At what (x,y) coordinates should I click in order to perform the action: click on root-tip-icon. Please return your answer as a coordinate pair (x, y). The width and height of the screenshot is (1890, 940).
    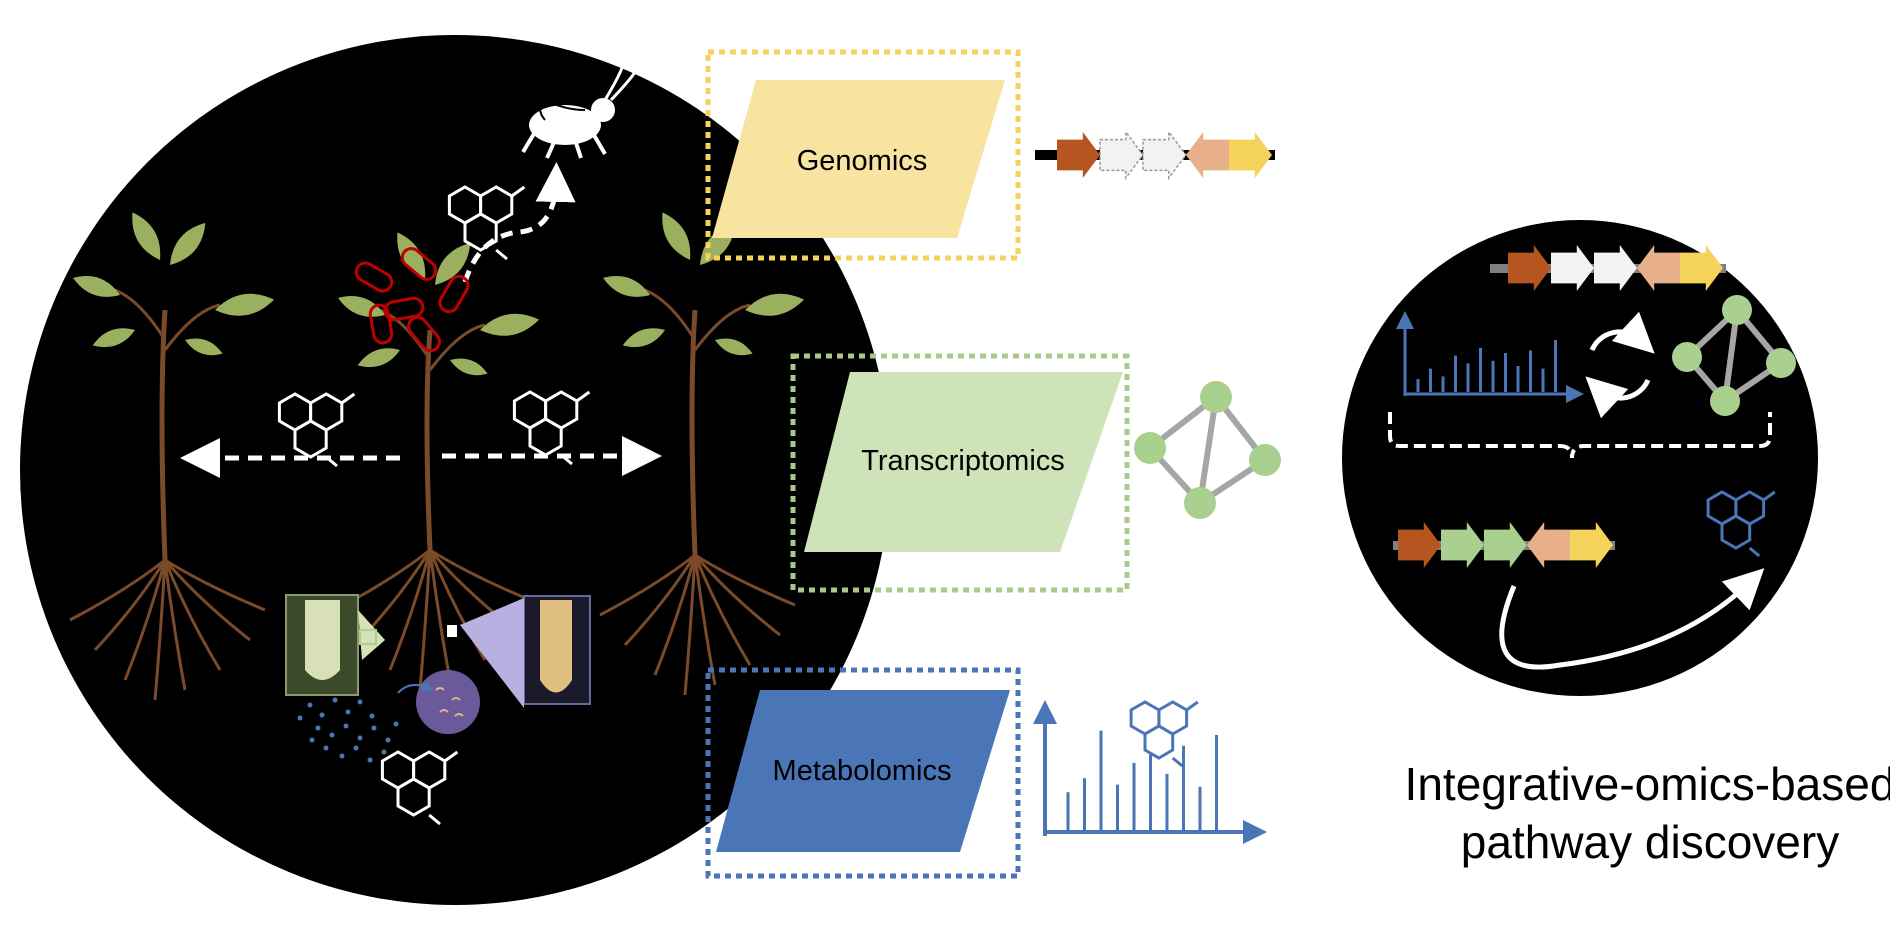
    Looking at the image, I should click on (438, 664).